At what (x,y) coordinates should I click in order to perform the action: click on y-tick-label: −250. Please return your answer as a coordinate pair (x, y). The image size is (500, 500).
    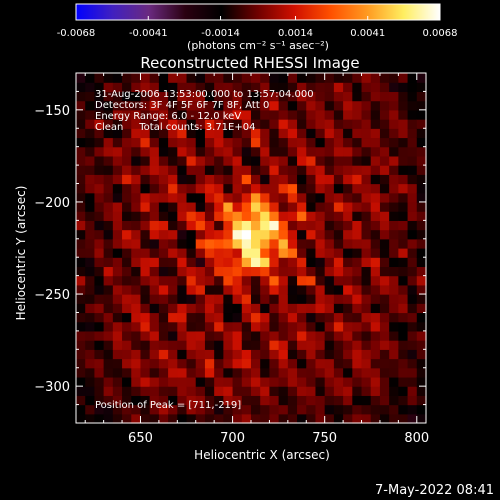
    Looking at the image, I should click on (52, 295).